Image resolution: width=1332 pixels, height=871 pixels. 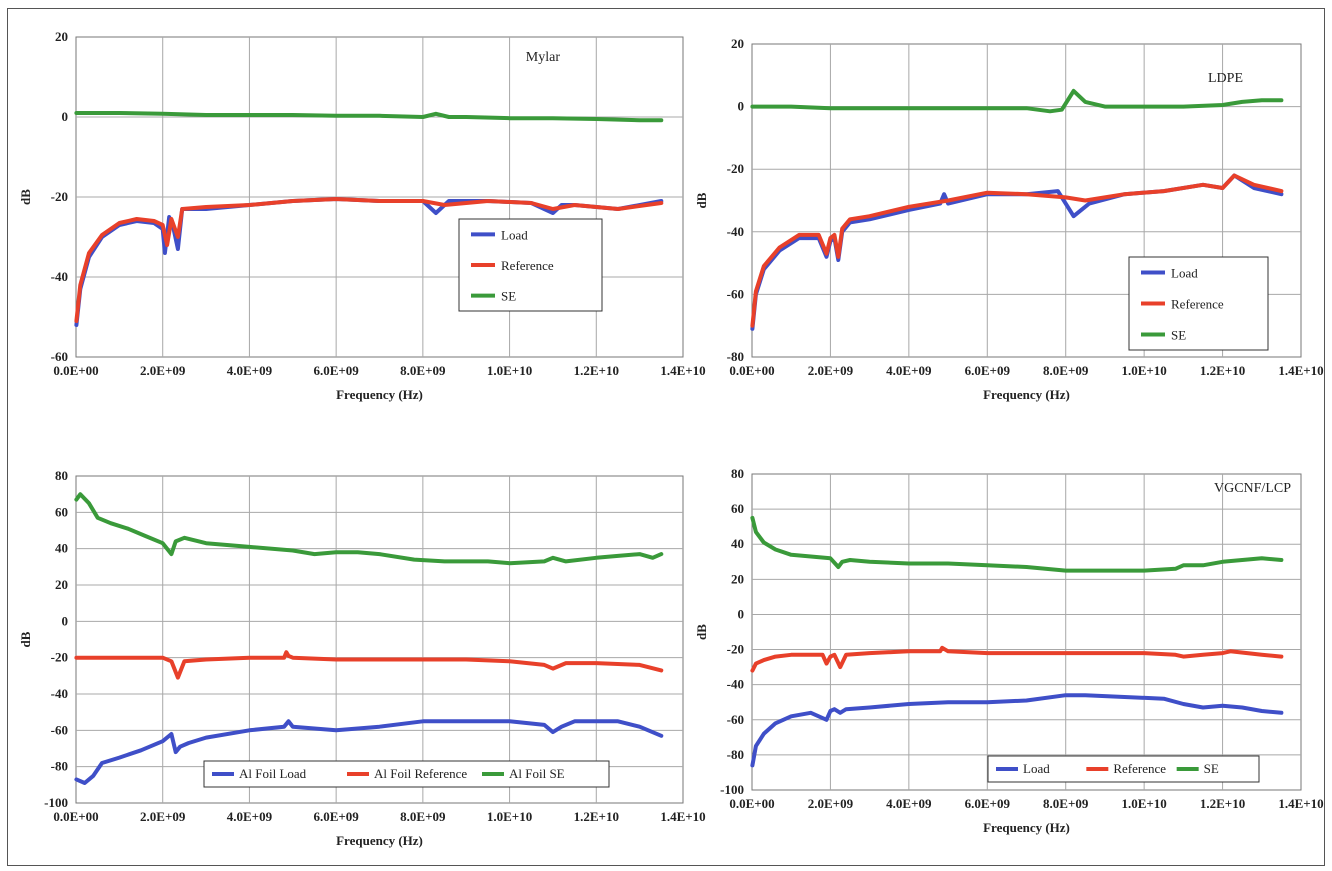 I want to click on legend: Al Foil Load Al Foil Reference Al Foil SE, so click(x=406, y=774).